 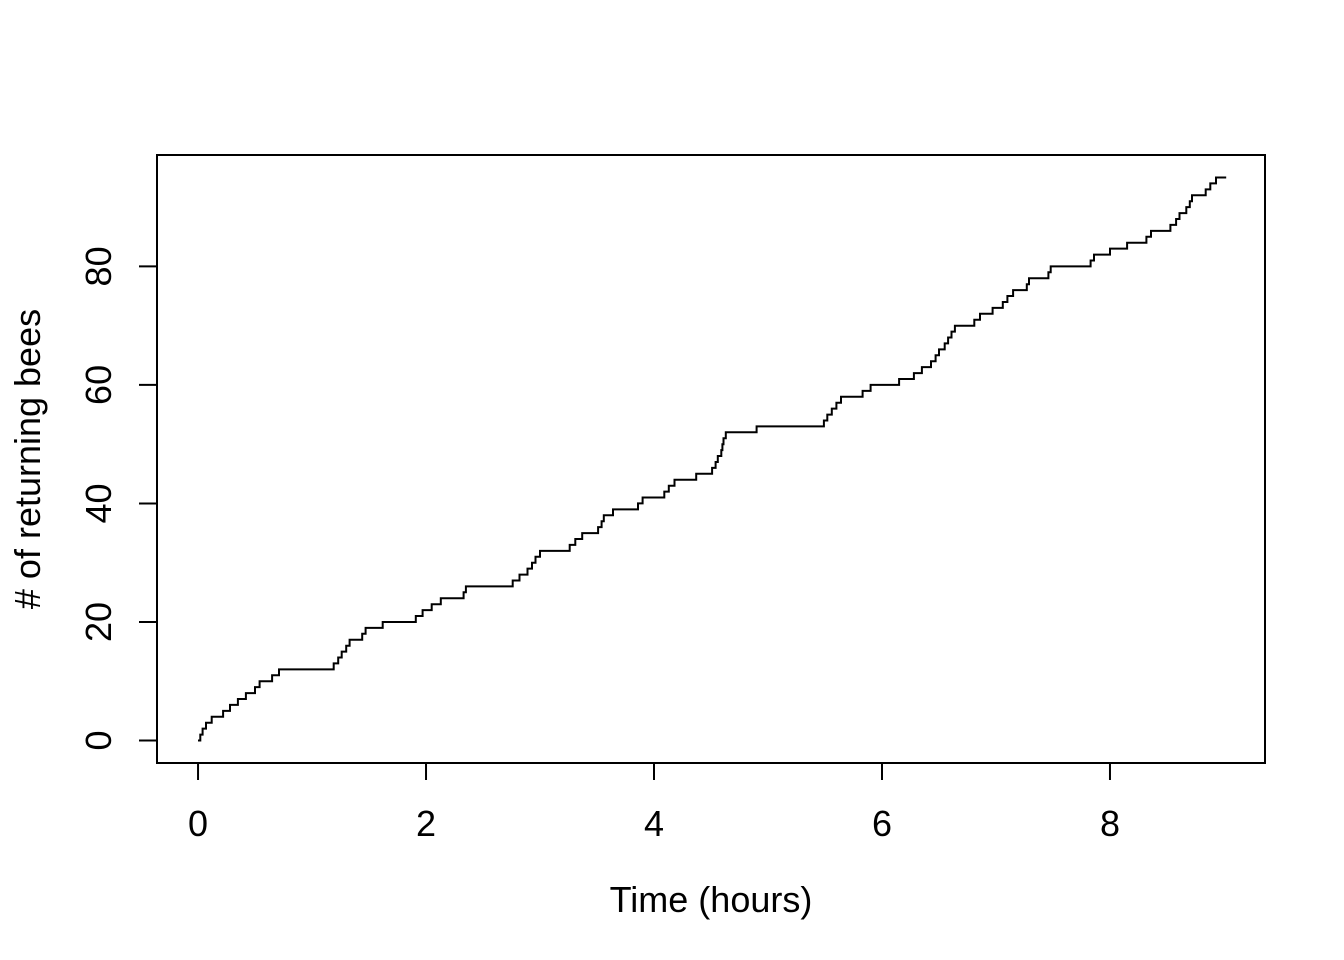 What do you see at coordinates (198, 823) in the screenshot?
I see `x-tick-label: 0` at bounding box center [198, 823].